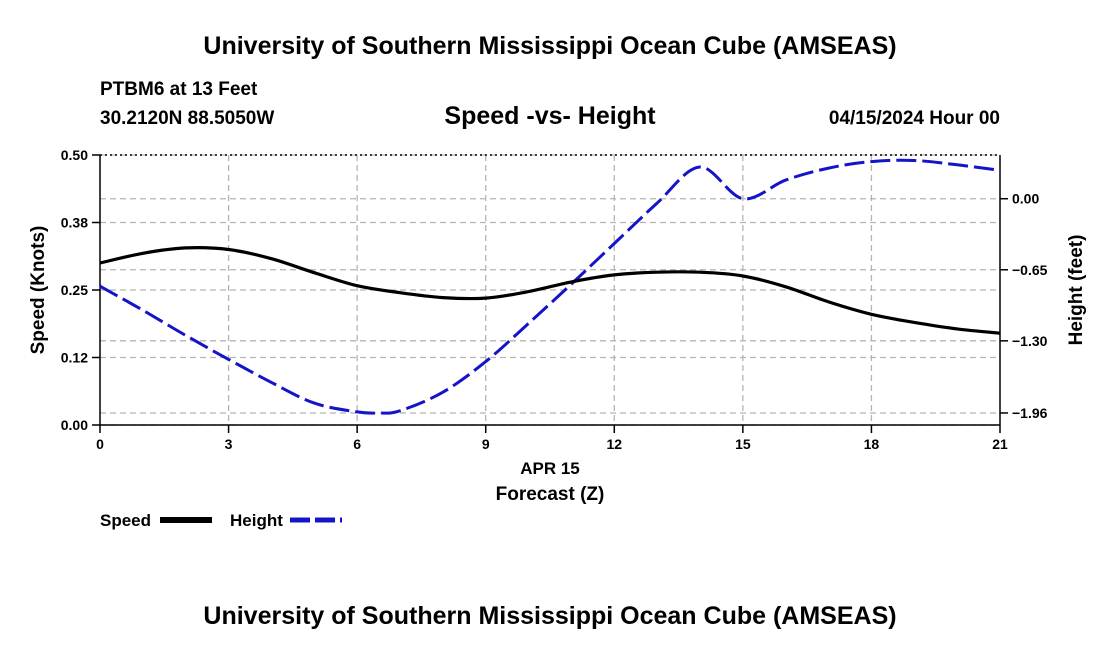  What do you see at coordinates (38, 290) in the screenshot?
I see `y-axis-left-label: Speed (Knots)` at bounding box center [38, 290].